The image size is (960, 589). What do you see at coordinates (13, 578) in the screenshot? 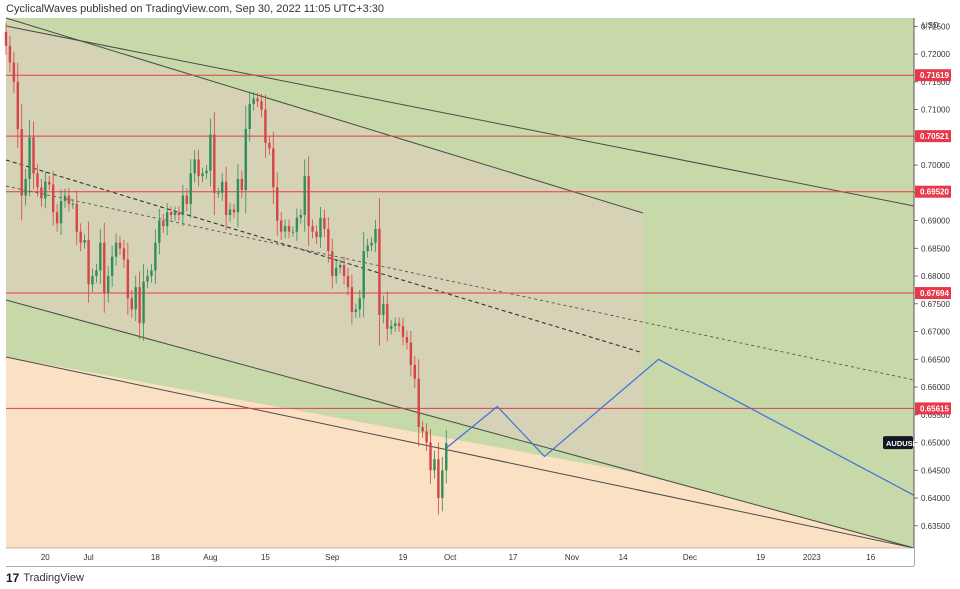
I see `tradingview-logo: 17` at bounding box center [13, 578].